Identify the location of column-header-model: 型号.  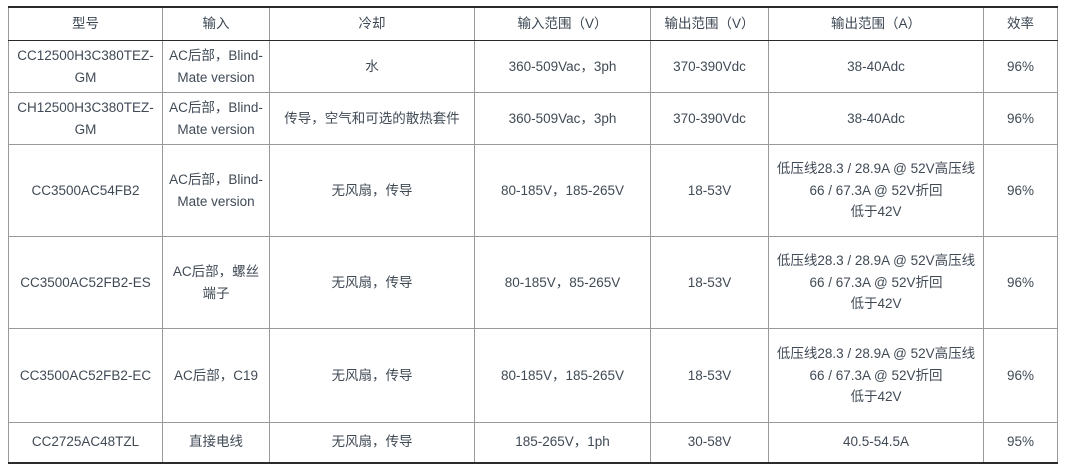
(85, 23).